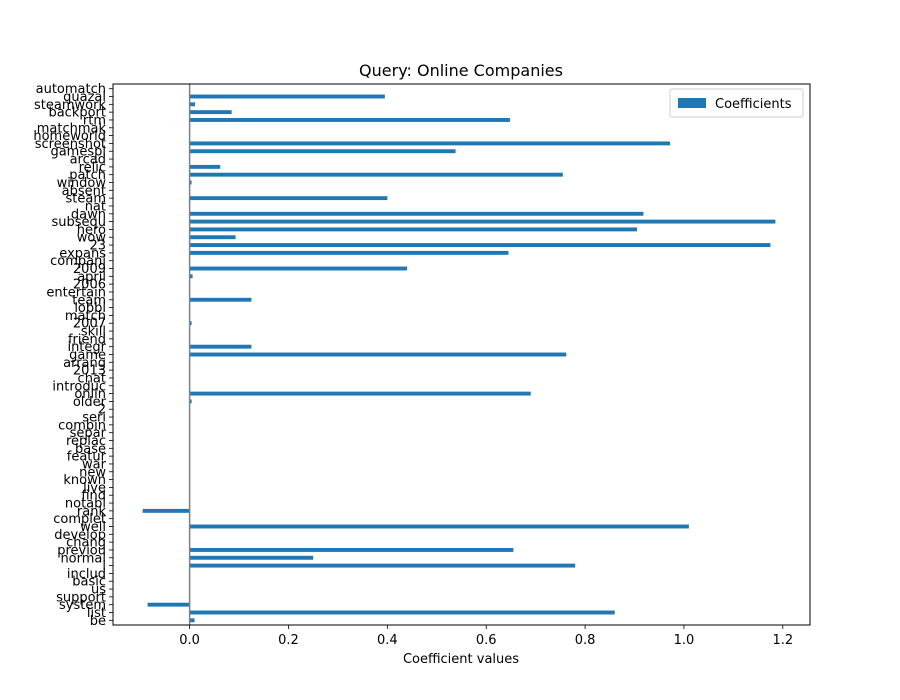  I want to click on y-tick-label: rtm, so click(94, 120).